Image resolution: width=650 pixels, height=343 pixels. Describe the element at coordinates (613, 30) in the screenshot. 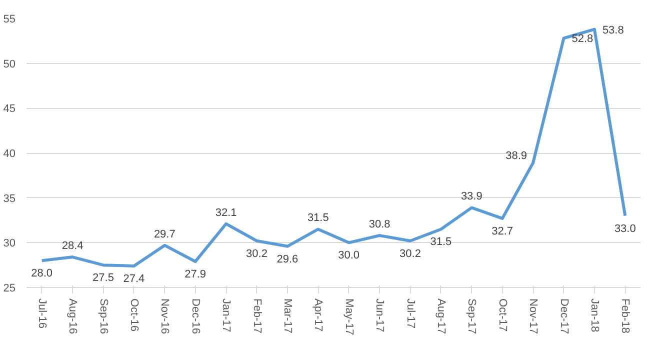

I see `data-label: 53.8` at that location.